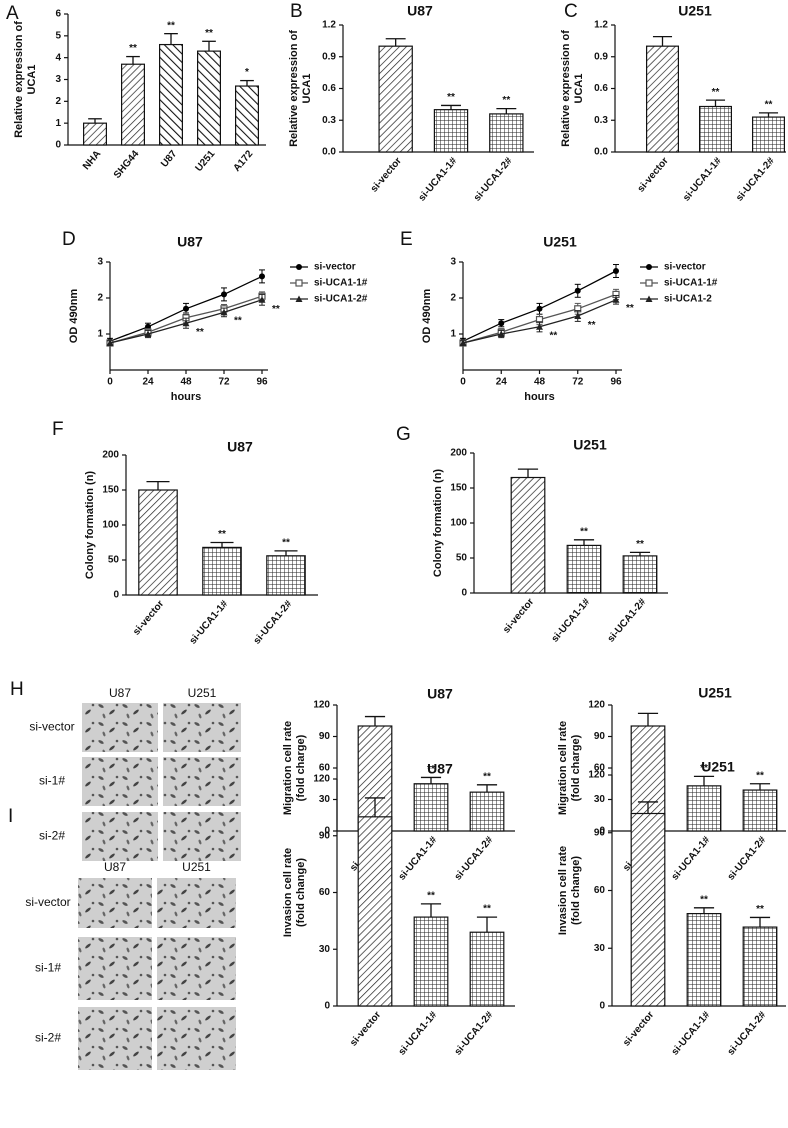 Image resolution: width=788 pixels, height=1128 pixels. I want to click on y-tick-label: 6, so click(58, 14).